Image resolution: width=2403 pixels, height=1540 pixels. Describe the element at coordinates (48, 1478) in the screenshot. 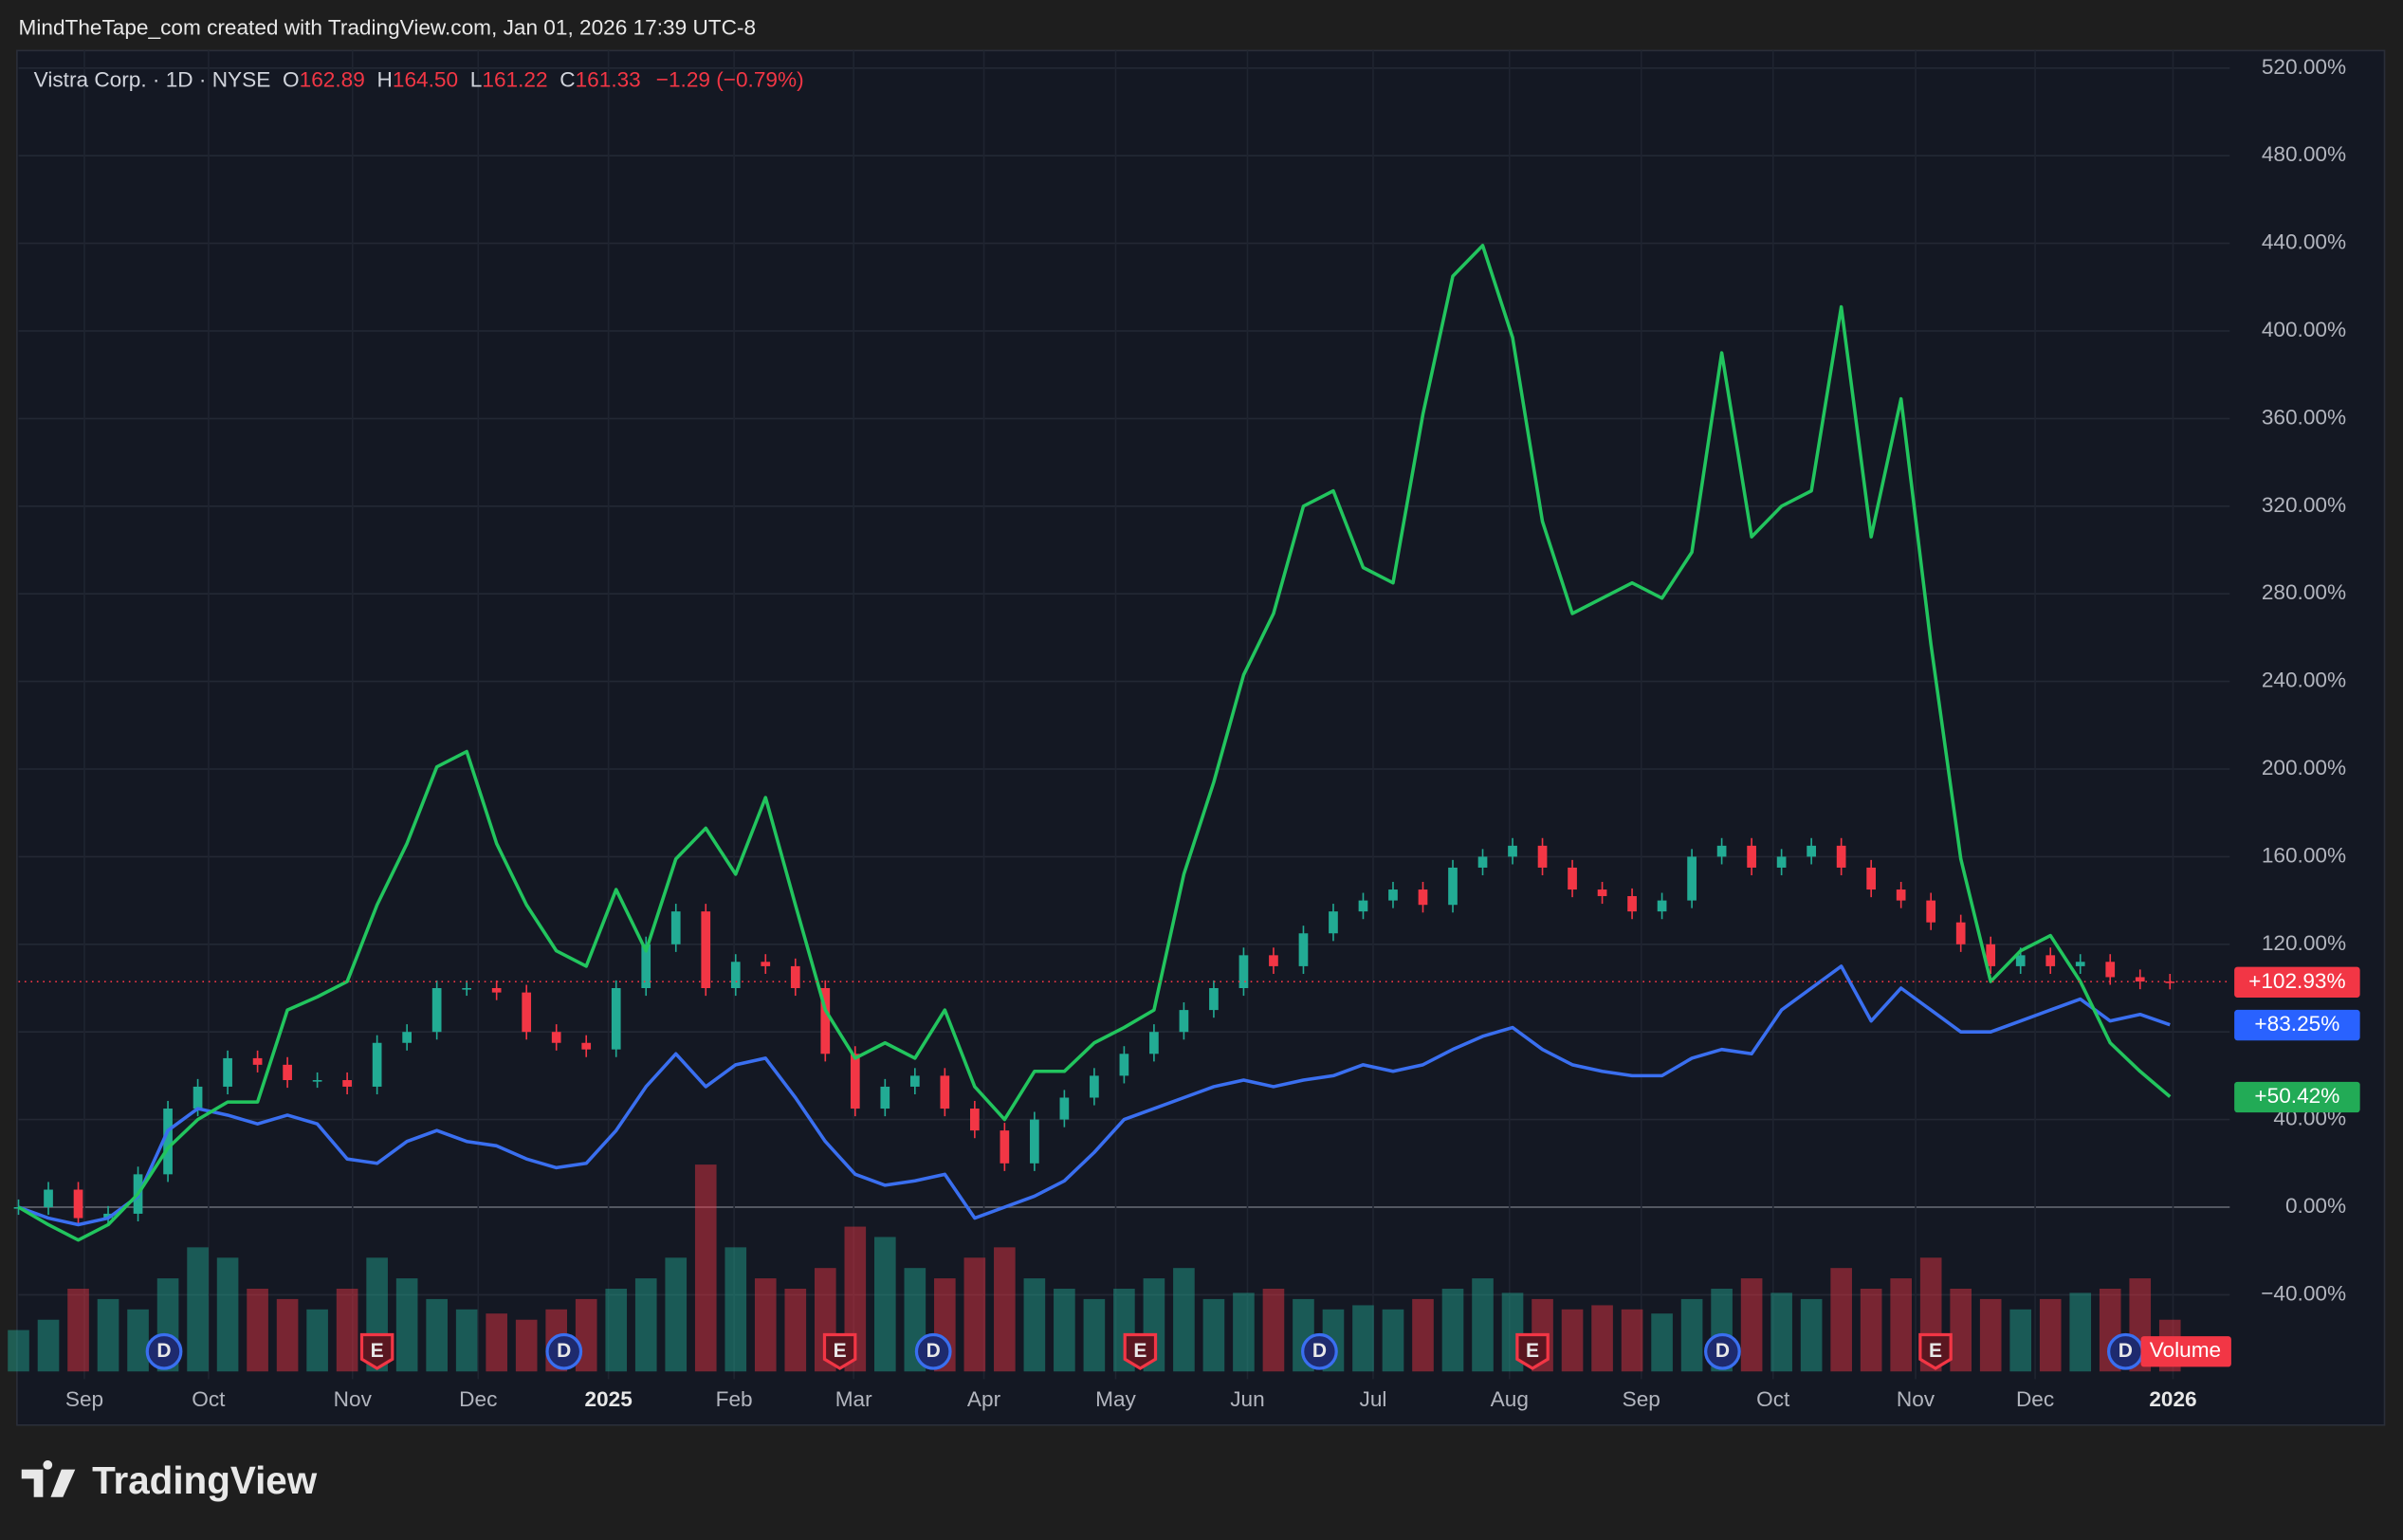

I see `logo-icon` at that location.